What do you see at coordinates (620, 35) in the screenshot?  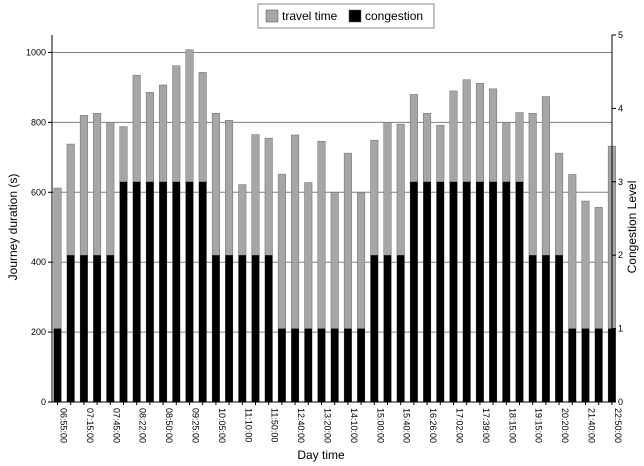 I see `y2-tick-label: 5` at bounding box center [620, 35].